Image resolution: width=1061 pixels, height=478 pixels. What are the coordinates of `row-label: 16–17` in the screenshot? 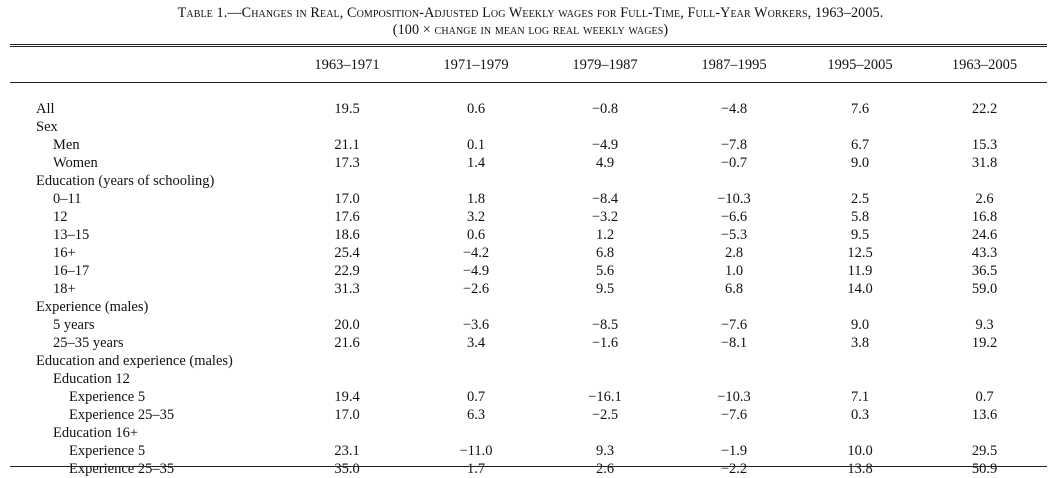 It's located at (71, 271).